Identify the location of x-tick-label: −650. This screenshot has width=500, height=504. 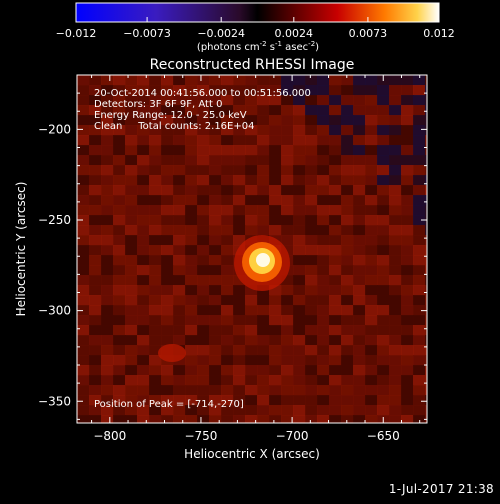
(383, 436).